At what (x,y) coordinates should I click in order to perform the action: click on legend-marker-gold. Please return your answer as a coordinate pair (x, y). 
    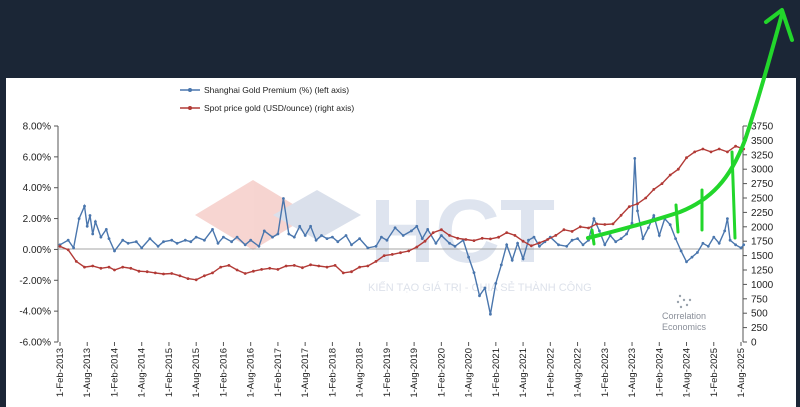
    Looking at the image, I should click on (190, 108).